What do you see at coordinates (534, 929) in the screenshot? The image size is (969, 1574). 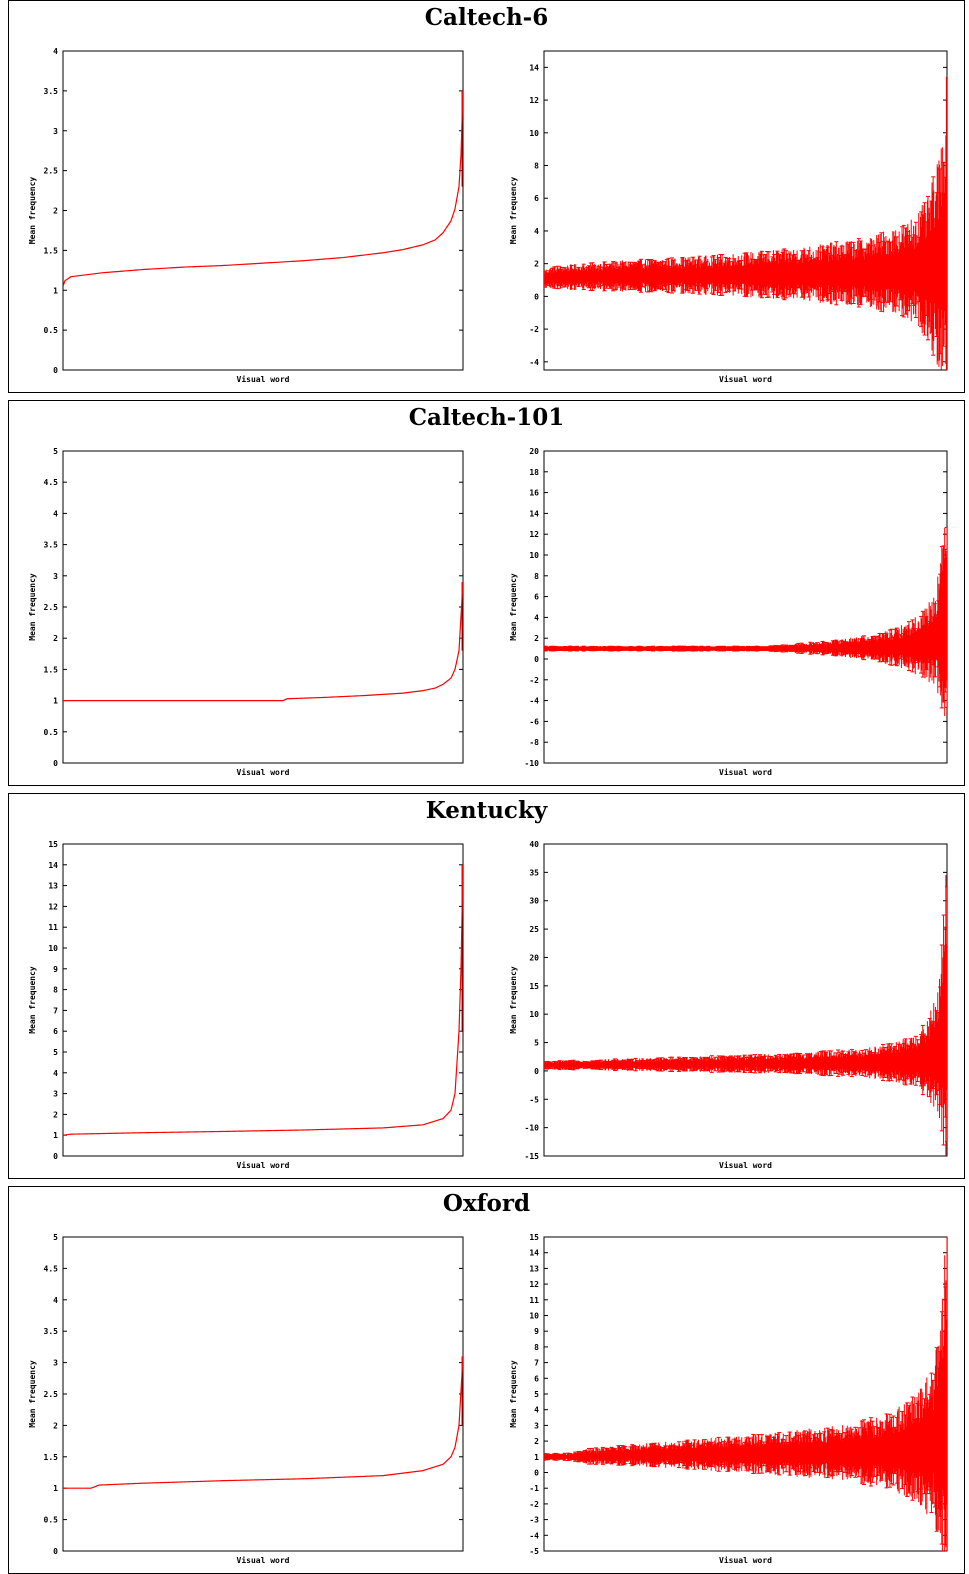 I see `y-tick-label: 25` at bounding box center [534, 929].